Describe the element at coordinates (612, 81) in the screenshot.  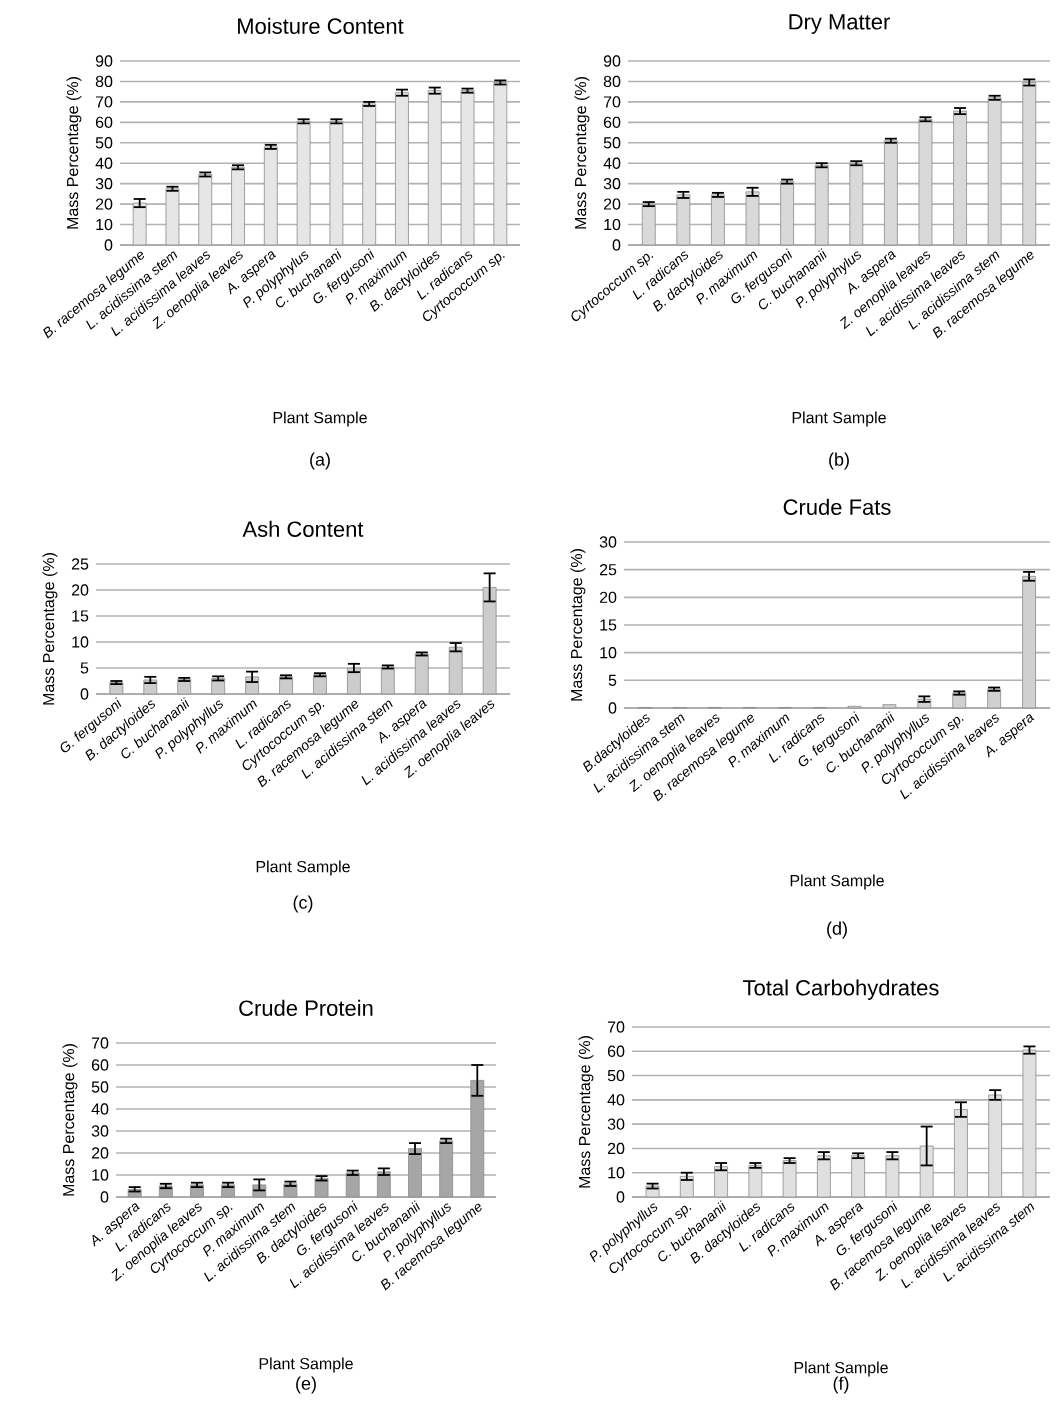
I see `y-tick-label: 80` at that location.